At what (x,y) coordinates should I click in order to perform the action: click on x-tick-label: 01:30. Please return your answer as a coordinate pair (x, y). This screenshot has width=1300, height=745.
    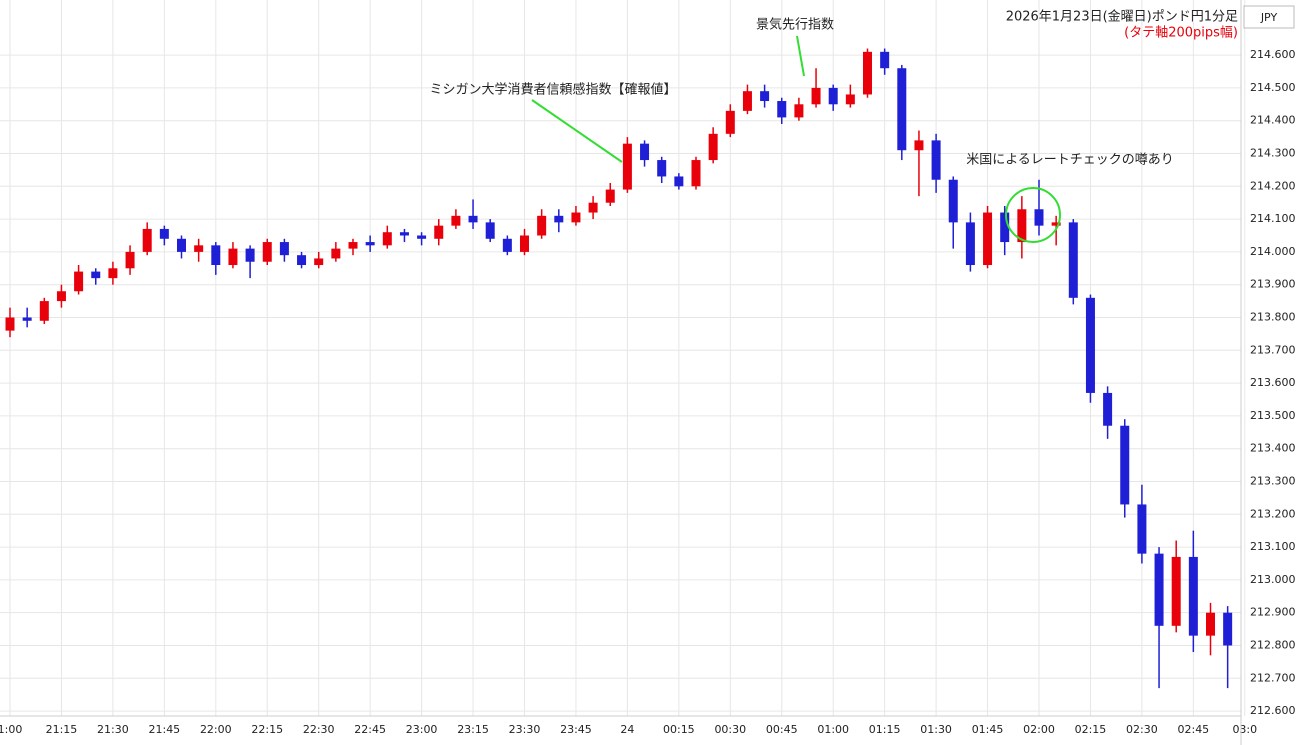
    Looking at the image, I should click on (936, 729).